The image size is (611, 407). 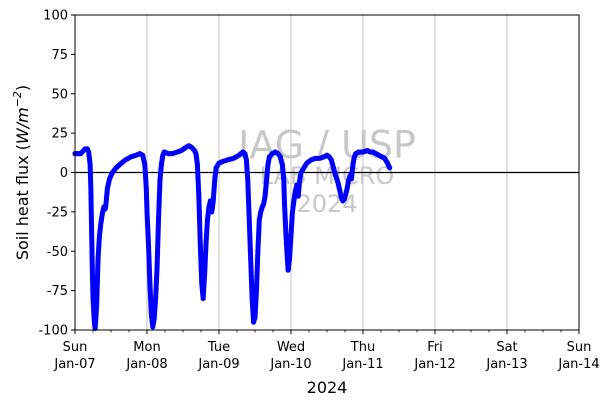 What do you see at coordinates (53, 331) in the screenshot?
I see `y-tick-label: -100` at bounding box center [53, 331].